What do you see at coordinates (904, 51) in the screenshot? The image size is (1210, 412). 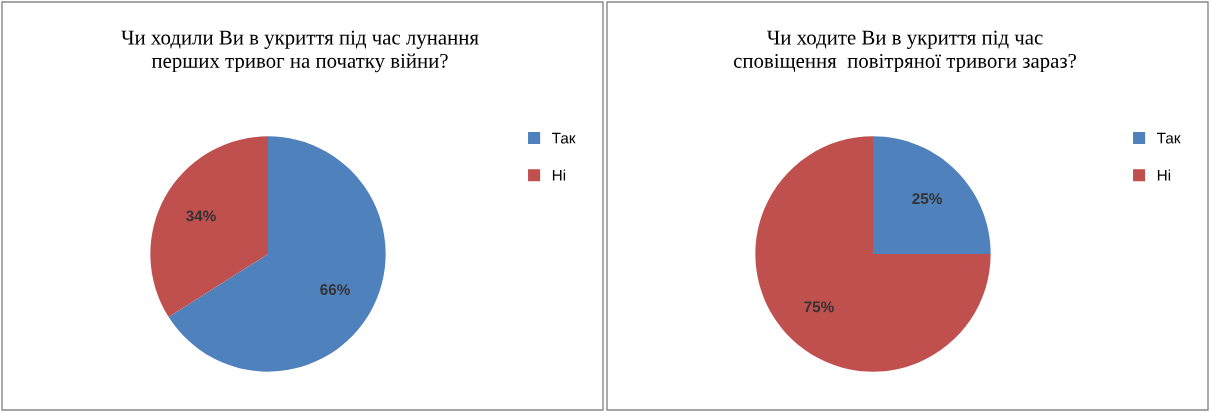 I see `chart-title: Чи ходите Ви в укриття під час сповіщення повітряної тривоги зараз?` at bounding box center [904, 51].